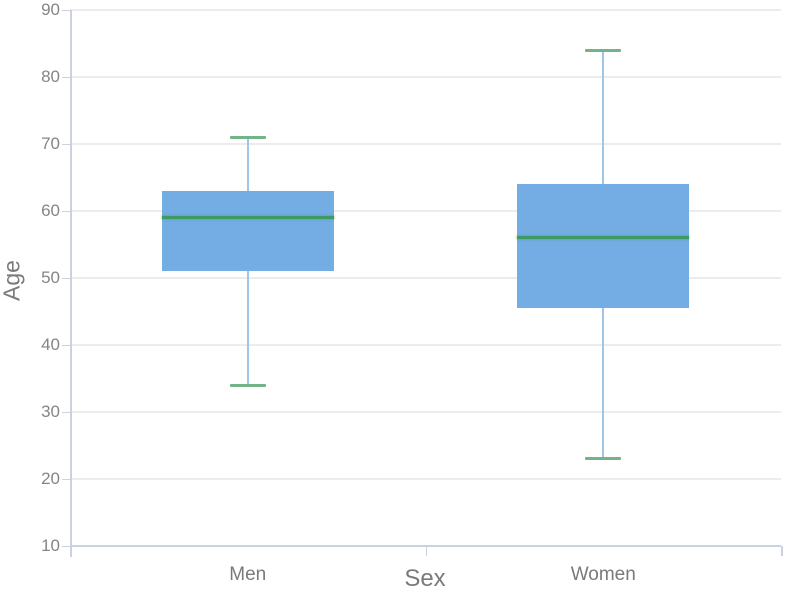 Image resolution: width=787 pixels, height=598 pixels. What do you see at coordinates (247, 137) in the screenshot?
I see `whisker-cap-top-men` at bounding box center [247, 137].